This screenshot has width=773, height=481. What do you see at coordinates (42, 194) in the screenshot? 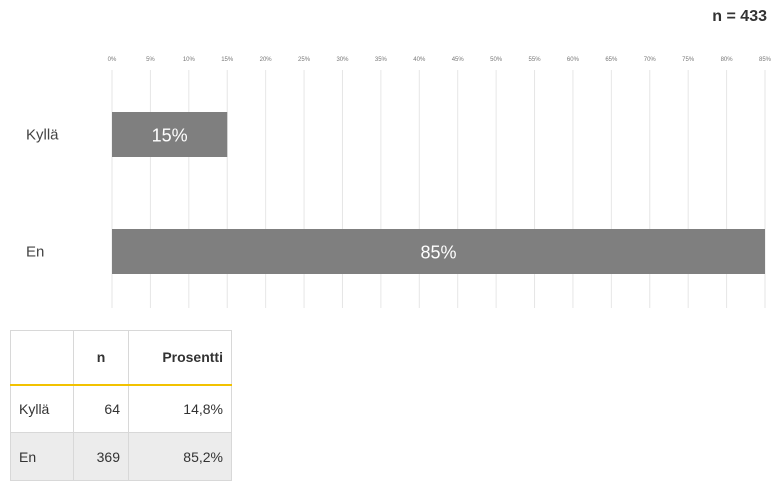
I see `category-labels: Kyllä En` at bounding box center [42, 194].